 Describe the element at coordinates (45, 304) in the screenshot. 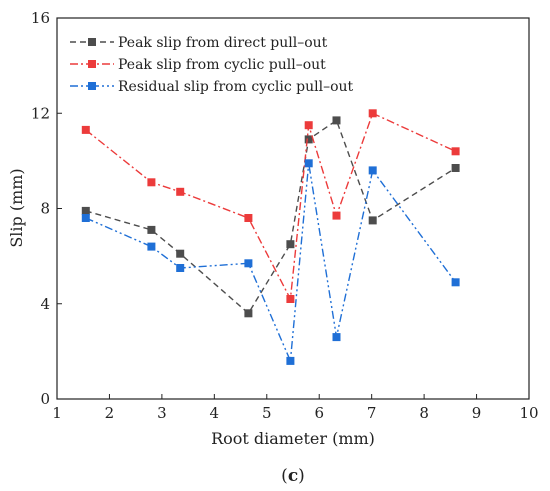

I see `y-tick-label: 4` at that location.